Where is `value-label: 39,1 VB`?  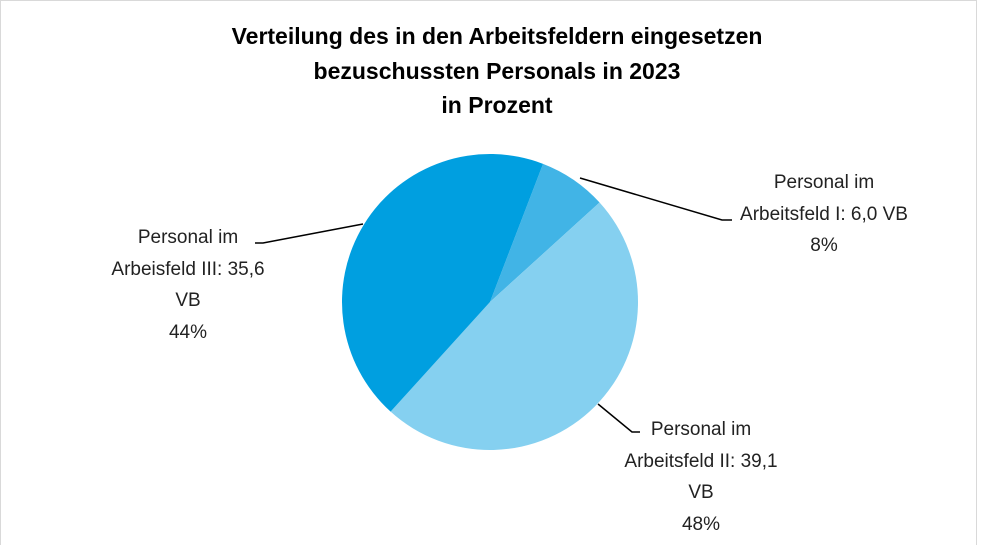 value-label: 39,1 VB is located at coordinates (733, 477).